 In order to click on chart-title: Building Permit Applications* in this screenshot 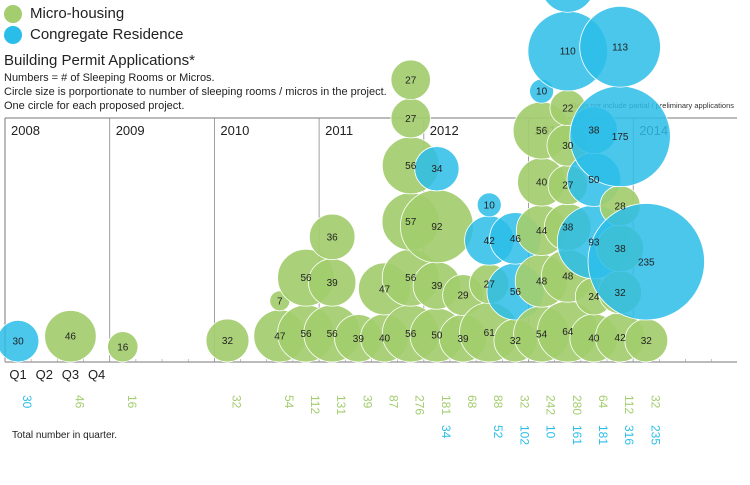, I will do `click(99, 60)`.